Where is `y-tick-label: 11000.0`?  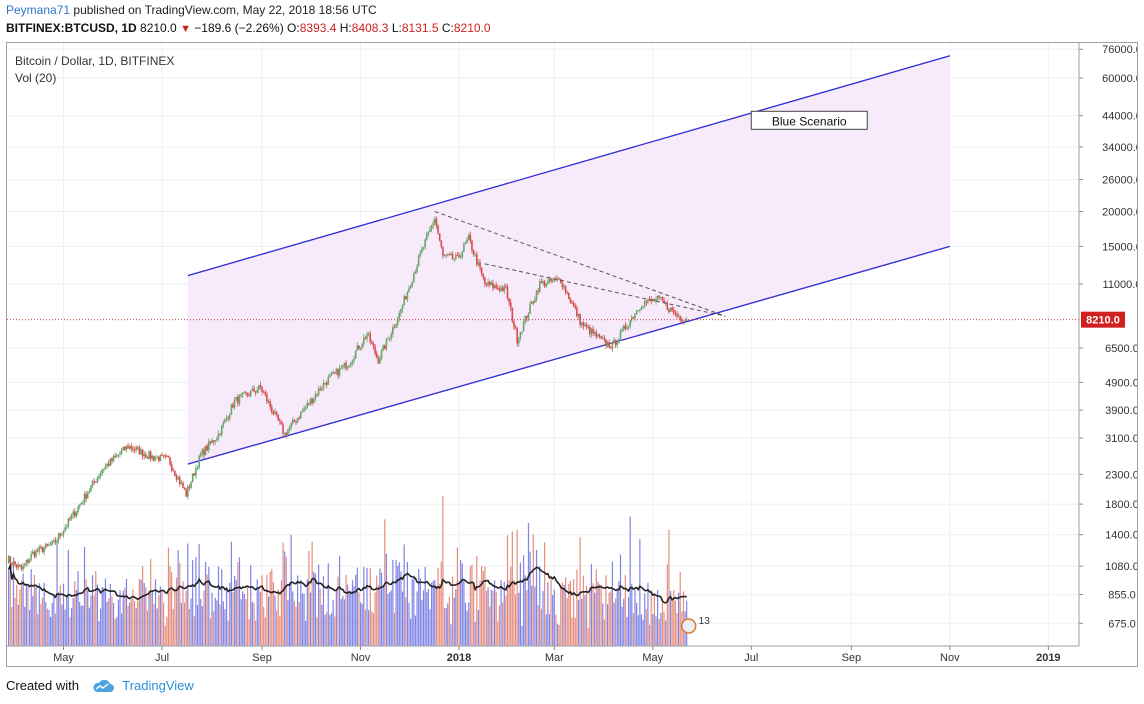
y-tick-label: 11000.0 is located at coordinates (1120, 285).